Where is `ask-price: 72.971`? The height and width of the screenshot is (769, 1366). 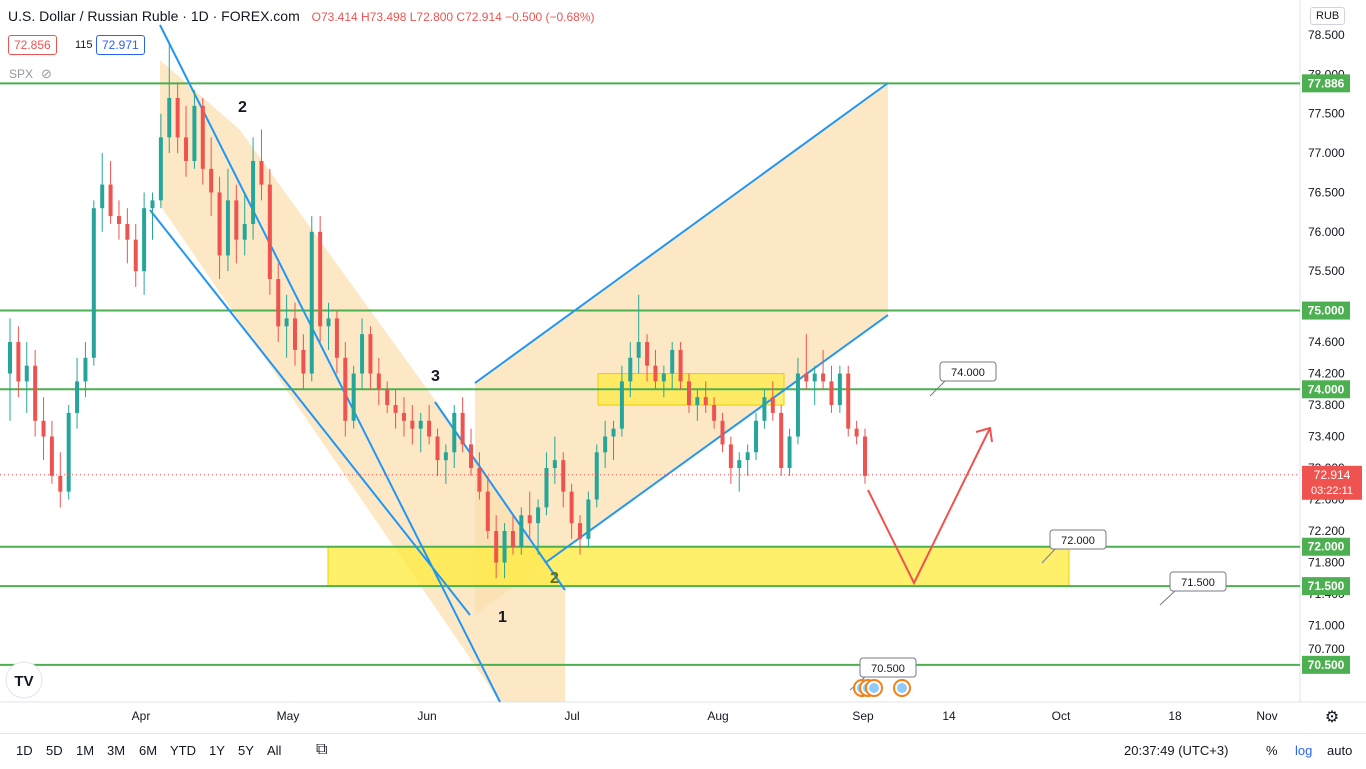
ask-price: 72.971 is located at coordinates (120, 45).